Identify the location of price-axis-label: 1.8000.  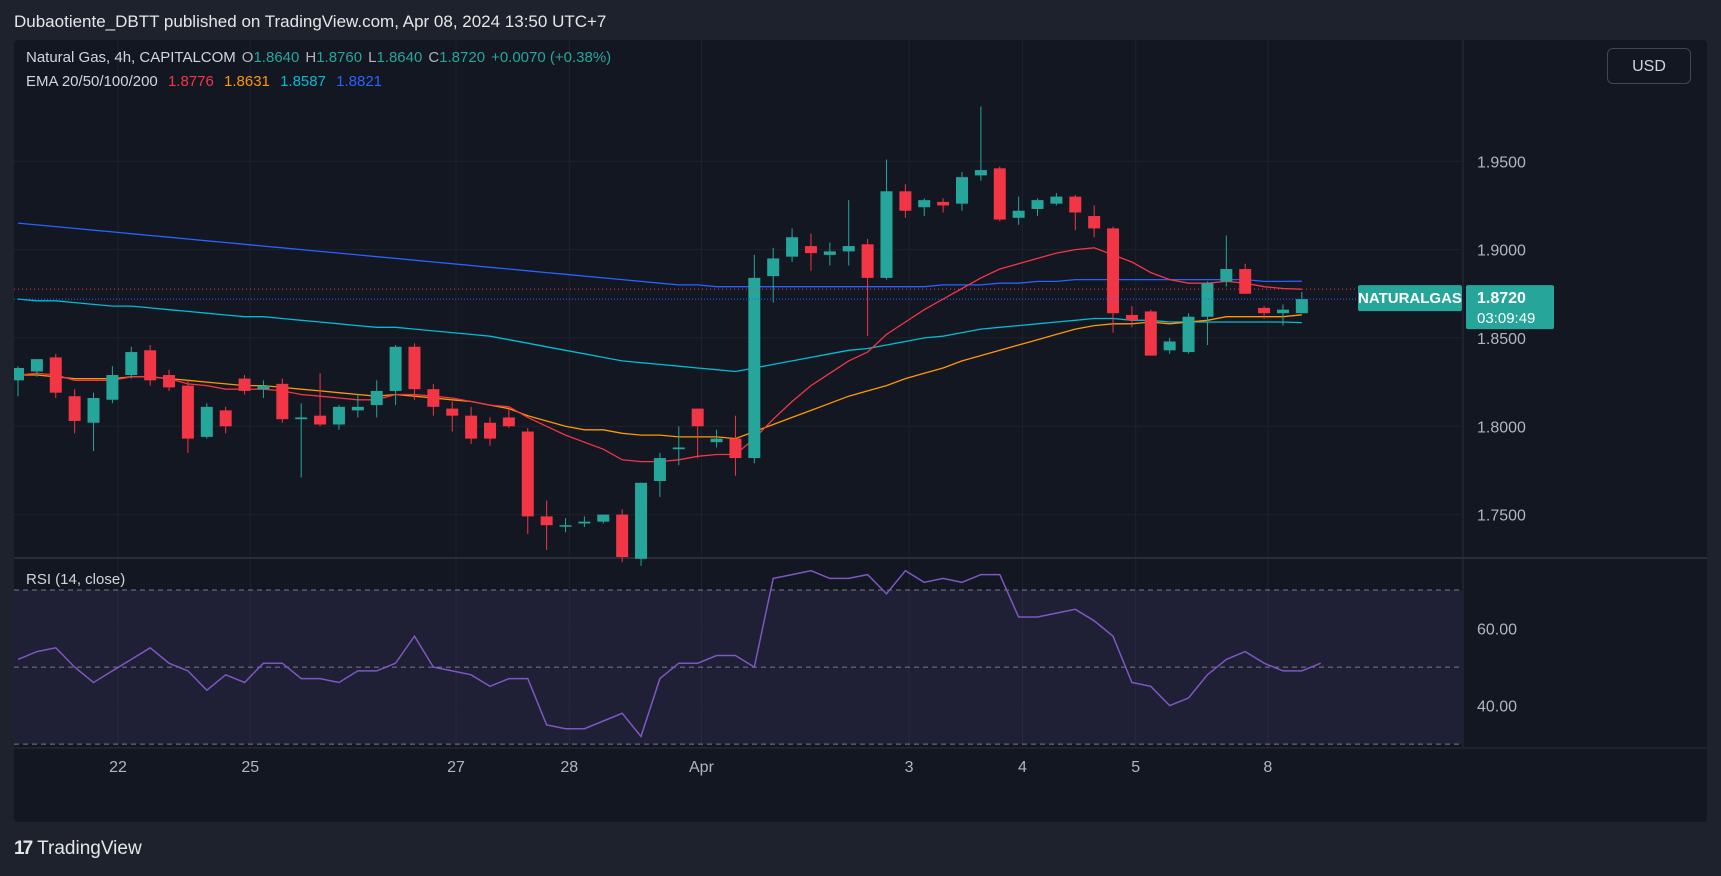
(1501, 427).